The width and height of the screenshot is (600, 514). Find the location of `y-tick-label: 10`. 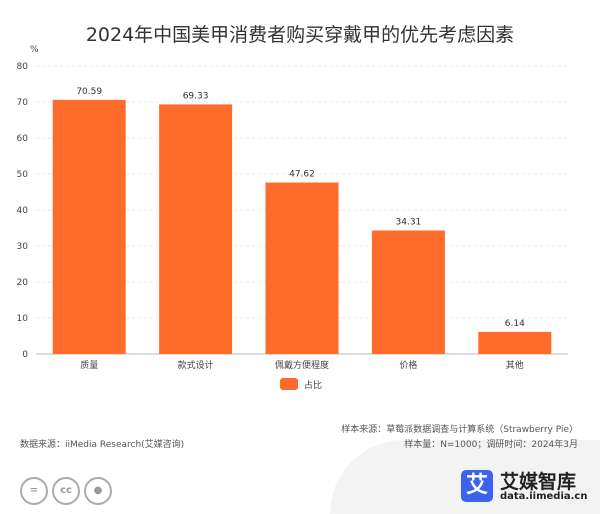

y-tick-label: 10 is located at coordinates (23, 319).